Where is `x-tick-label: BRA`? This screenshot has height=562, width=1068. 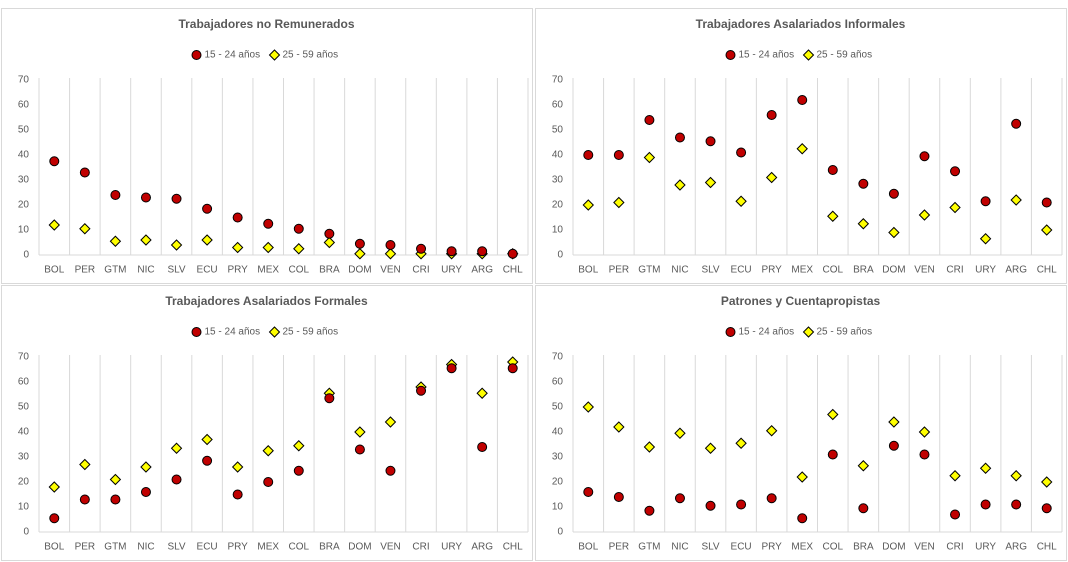
x-tick-label: BRA is located at coordinates (863, 270).